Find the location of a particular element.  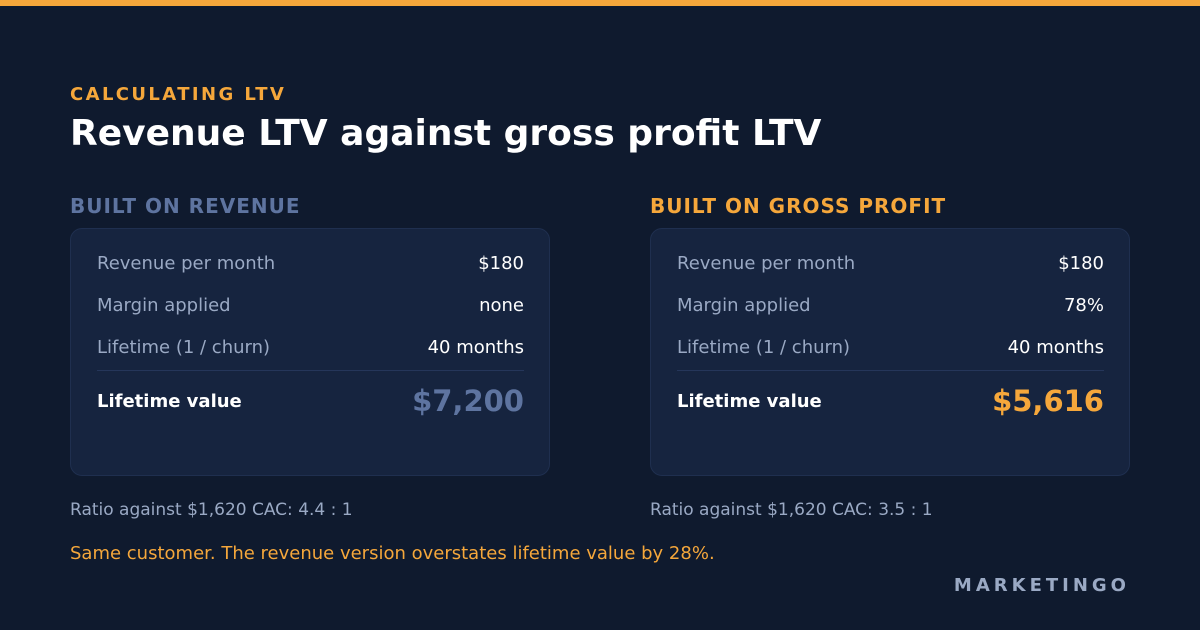

metric-value: none is located at coordinates (501, 305).